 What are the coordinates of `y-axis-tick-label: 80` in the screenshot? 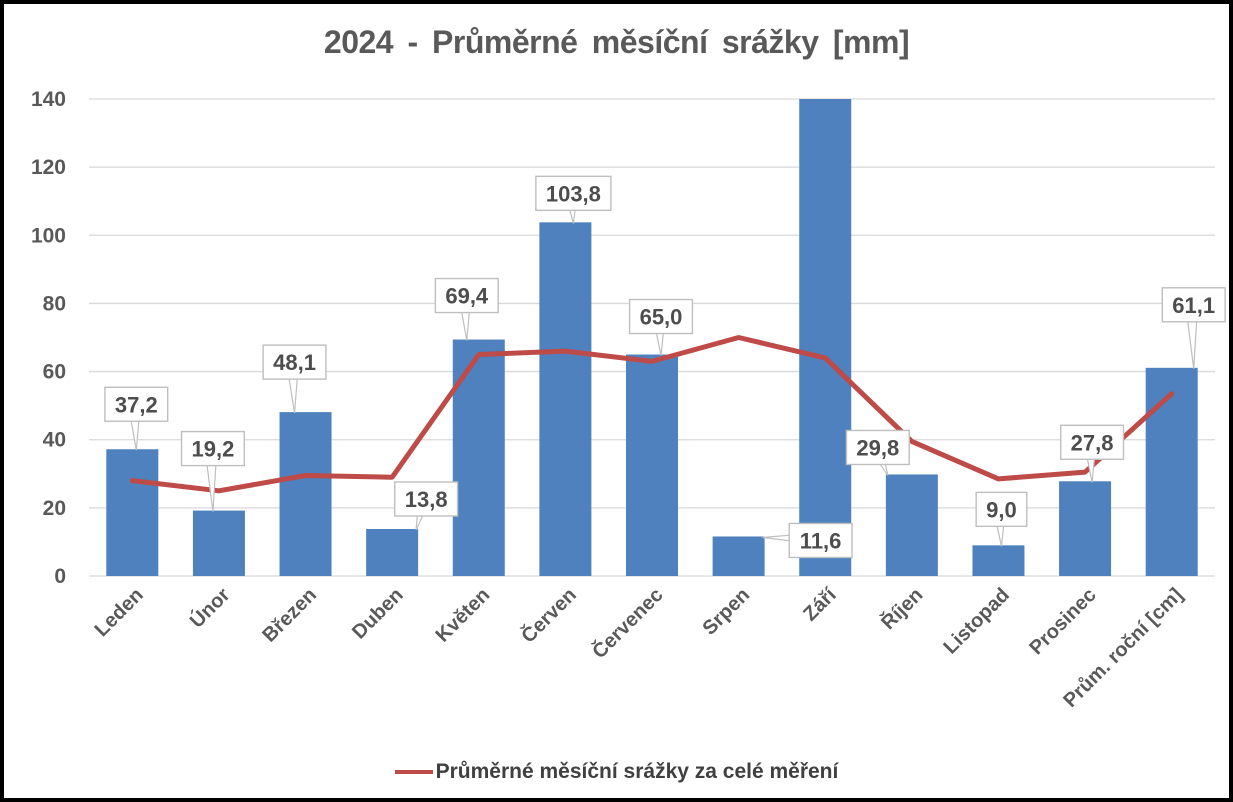 It's located at (54, 303).